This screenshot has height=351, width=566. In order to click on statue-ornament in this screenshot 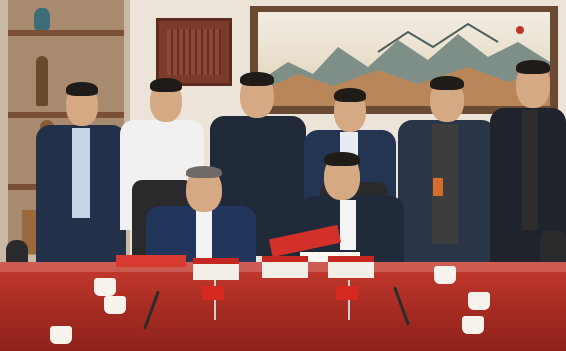, I will do `click(42, 81)`.